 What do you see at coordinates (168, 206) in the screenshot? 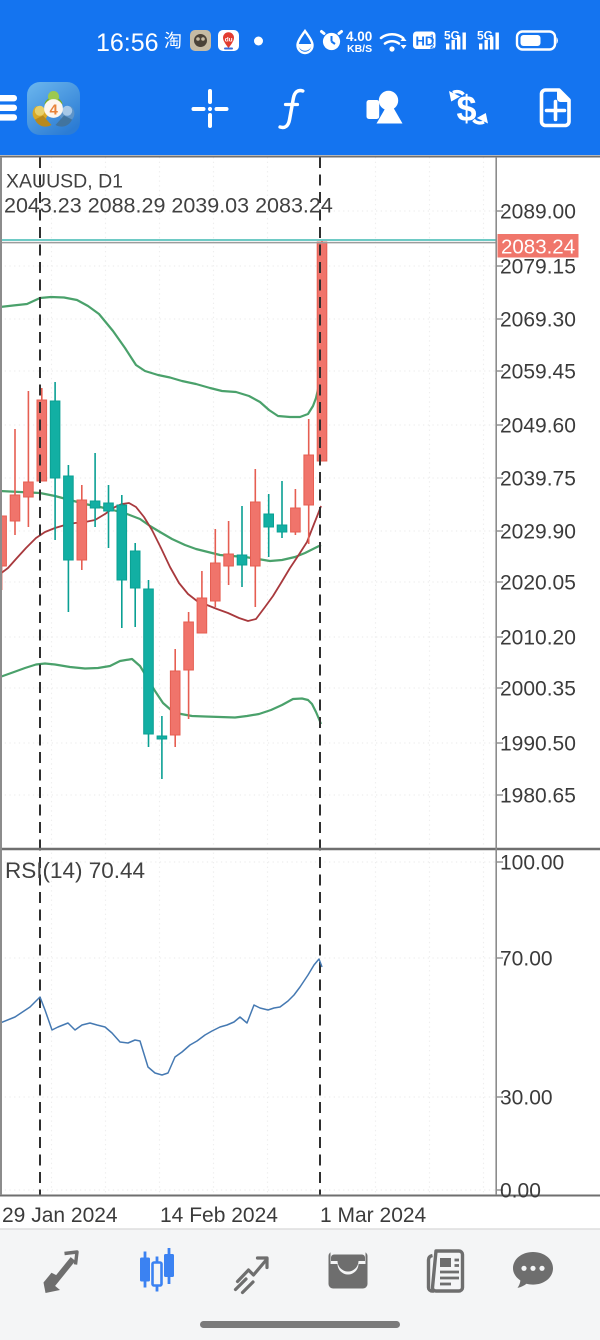
I see `svg-text:2043.23 2088.29 2039.03 2083.2: 2043.23 2088.29 2039.03 2083.24` at bounding box center [168, 206].